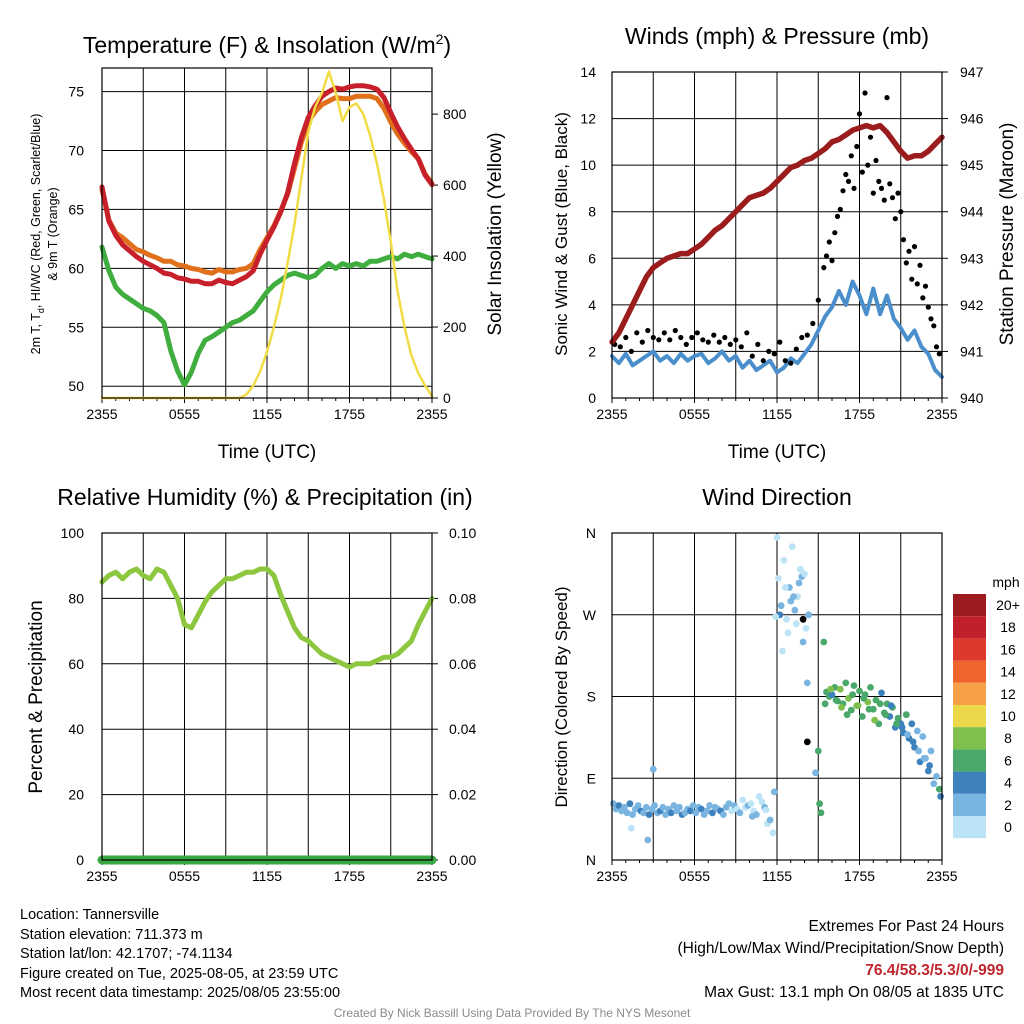 Image resolution: width=1024 pixels, height=1024 pixels. Describe the element at coordinates (592, 398) in the screenshot. I see `y-tick-label-left: 0` at that location.